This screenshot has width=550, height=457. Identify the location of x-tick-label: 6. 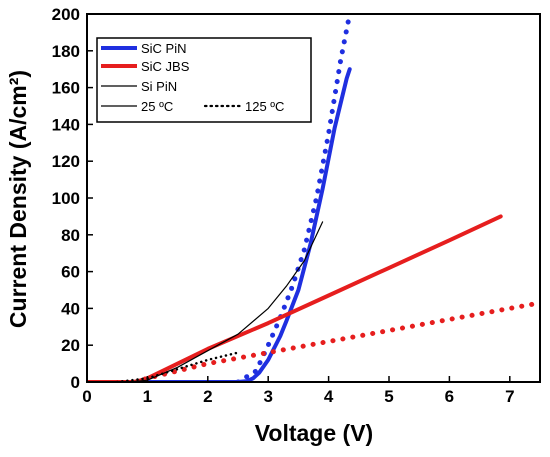
(449, 396).